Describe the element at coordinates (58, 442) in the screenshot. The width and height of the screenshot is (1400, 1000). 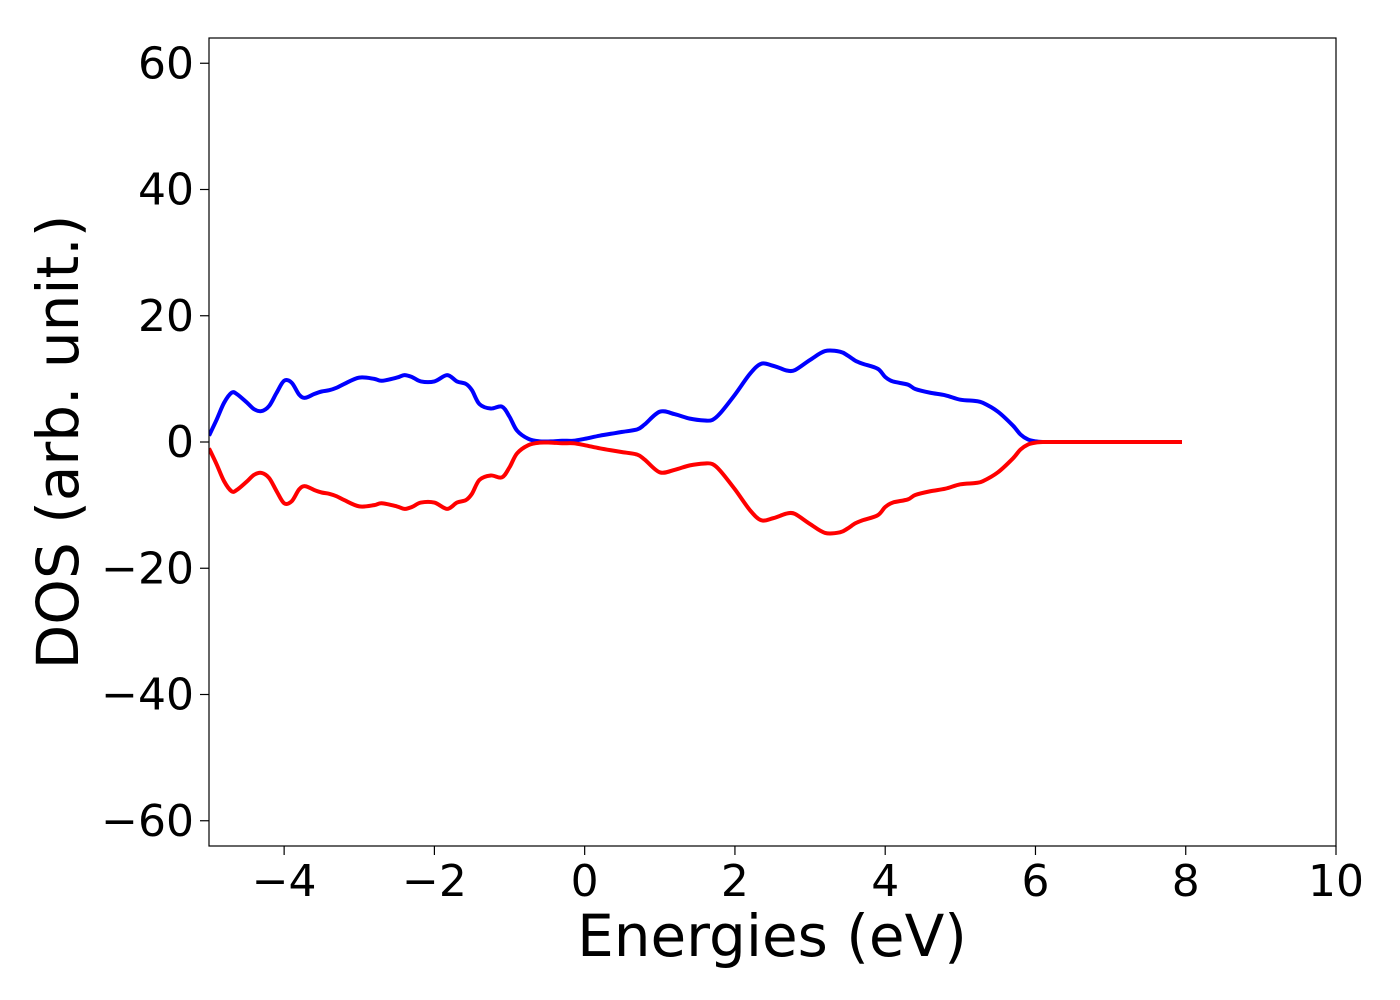
I see `y-axis-title: DOS (arb. unit.)` at that location.